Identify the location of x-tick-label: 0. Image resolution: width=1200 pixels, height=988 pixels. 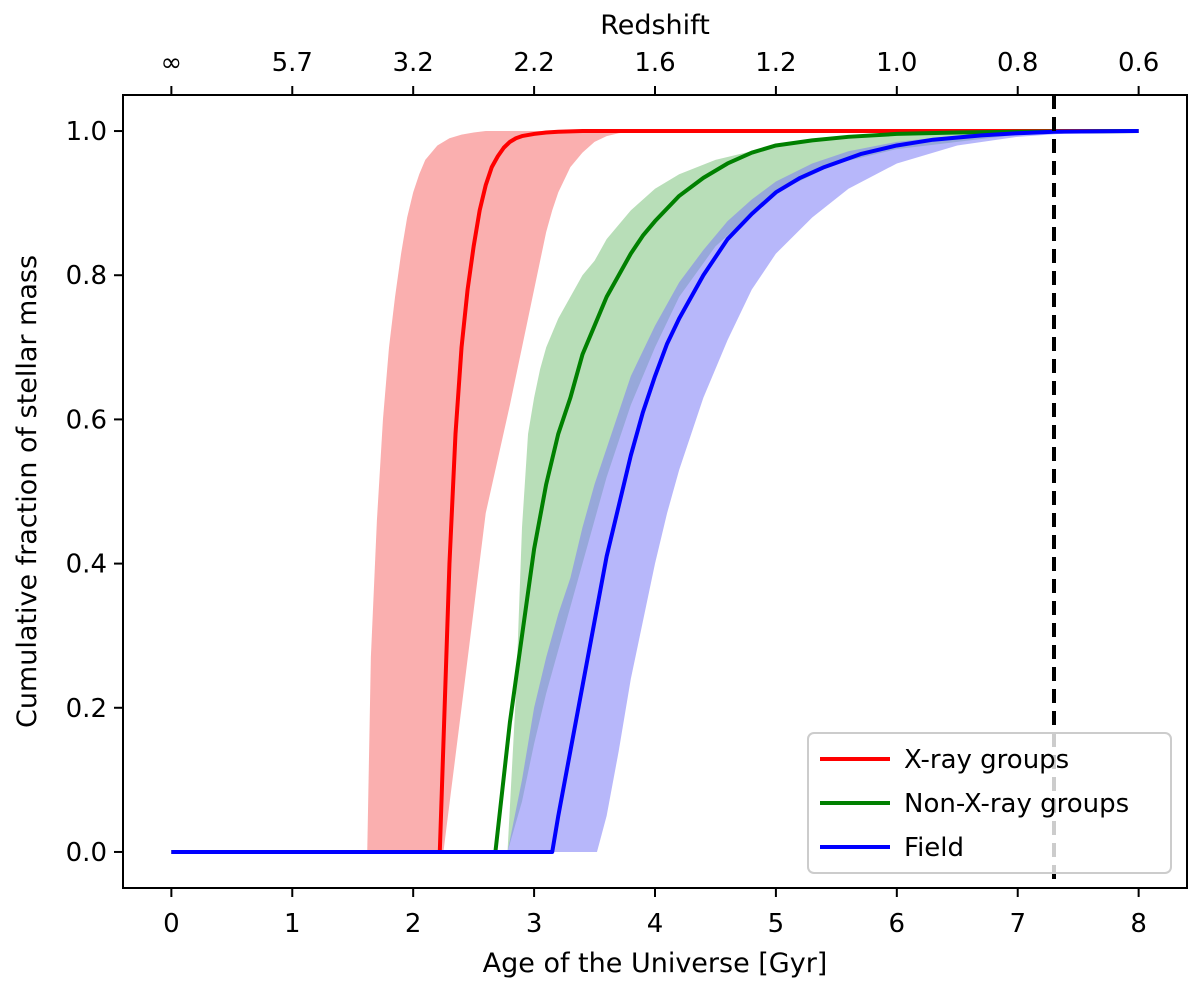
(171, 924).